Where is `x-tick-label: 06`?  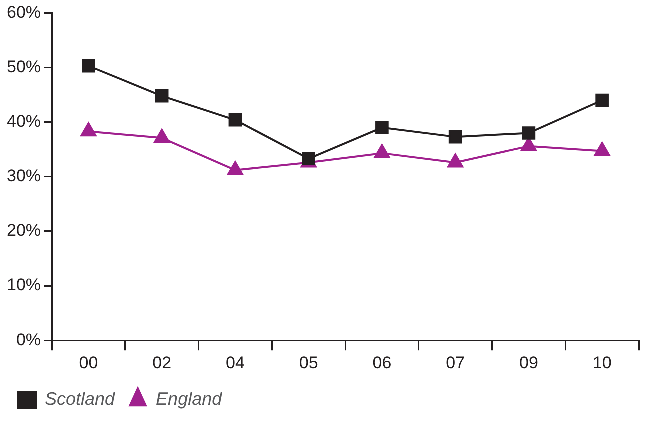 x-tick-label: 06 is located at coordinates (382, 362).